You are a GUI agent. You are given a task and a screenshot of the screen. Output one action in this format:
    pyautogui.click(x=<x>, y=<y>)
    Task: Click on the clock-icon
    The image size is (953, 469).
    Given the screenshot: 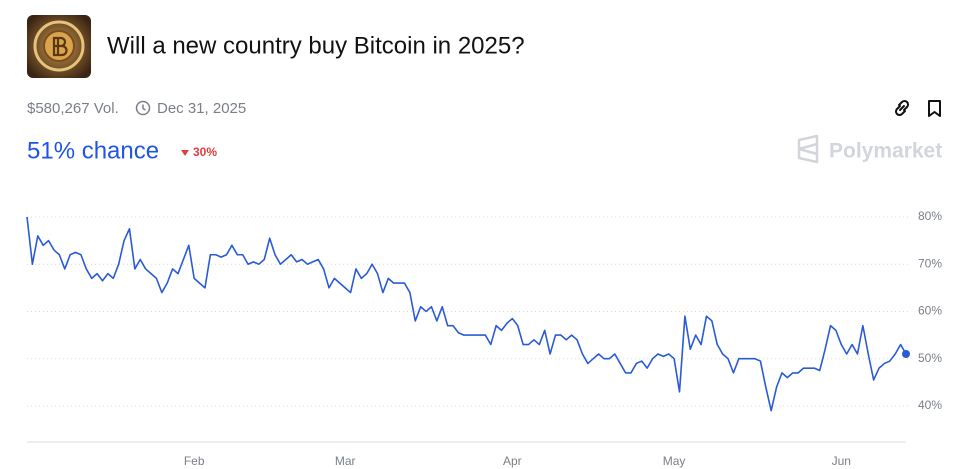 What is the action you would take?
    pyautogui.click(x=143, y=108)
    